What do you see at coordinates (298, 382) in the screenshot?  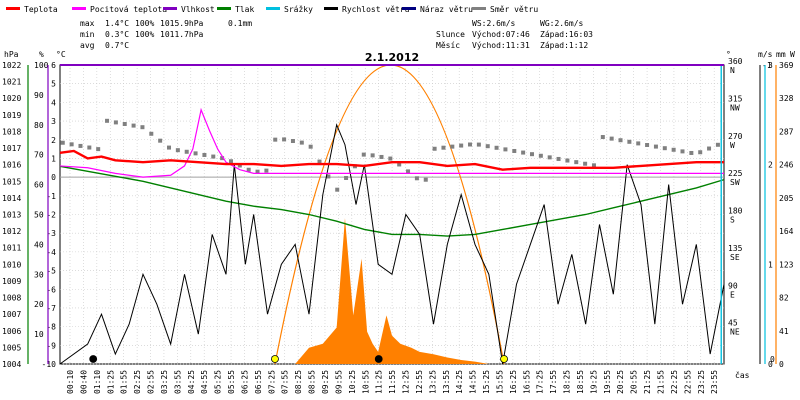 I see `x-tick-label: 08:25` at bounding box center [298, 382].